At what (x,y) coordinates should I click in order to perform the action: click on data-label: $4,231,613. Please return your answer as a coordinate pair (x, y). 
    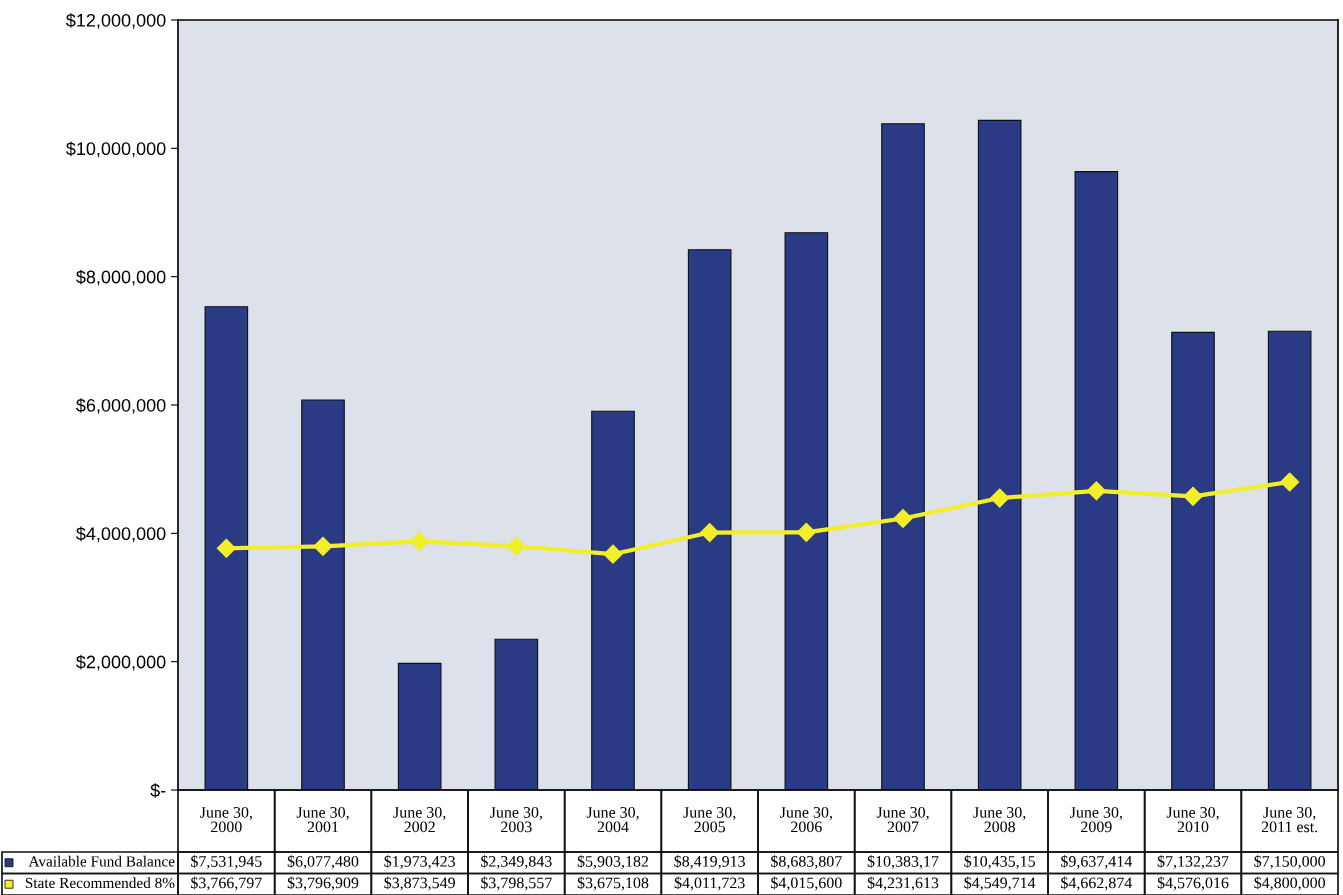
    Looking at the image, I should click on (903, 883).